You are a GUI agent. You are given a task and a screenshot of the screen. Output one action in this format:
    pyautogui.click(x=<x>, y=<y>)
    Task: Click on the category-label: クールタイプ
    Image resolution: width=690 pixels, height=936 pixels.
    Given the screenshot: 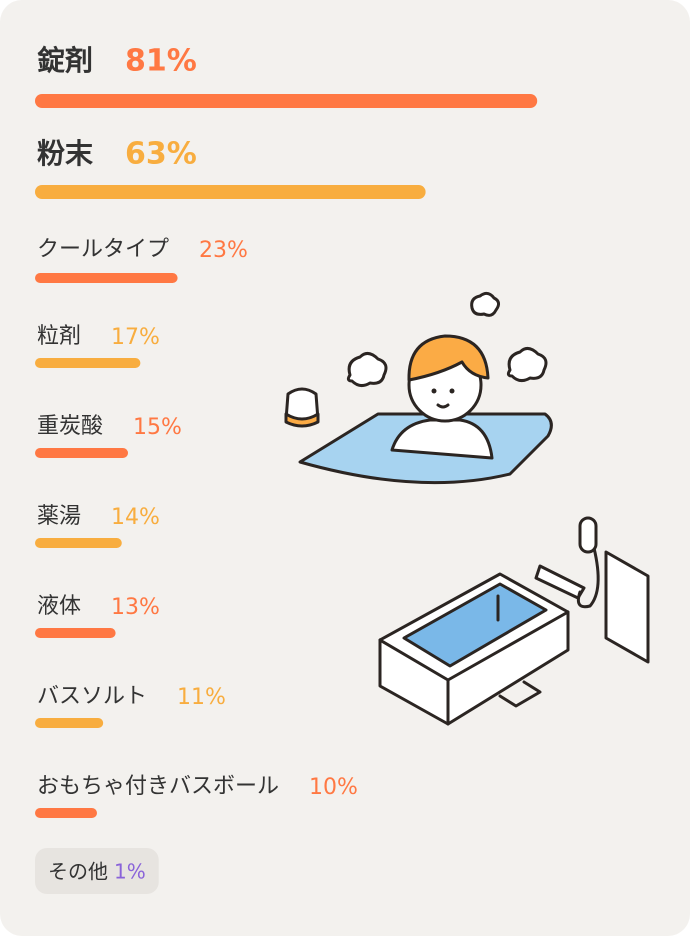 What is the action you would take?
    pyautogui.click(x=103, y=249)
    